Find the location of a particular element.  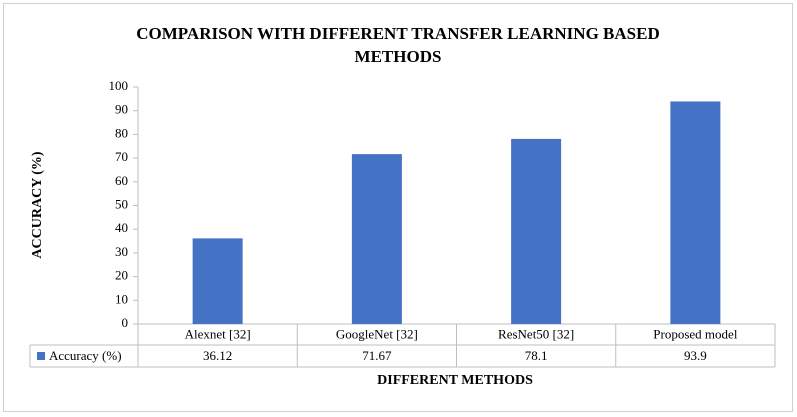

y-tick-label: 100 is located at coordinates (119, 85).